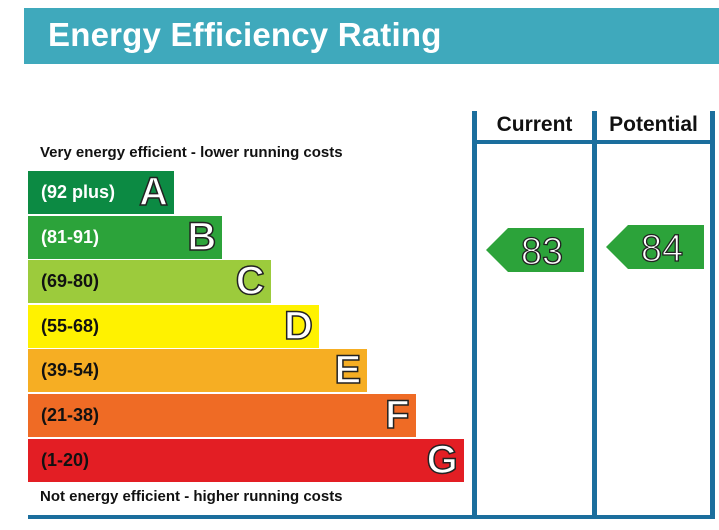 The image size is (719, 530). Describe the element at coordinates (250, 281) in the screenshot. I see `band-letter: C` at that location.